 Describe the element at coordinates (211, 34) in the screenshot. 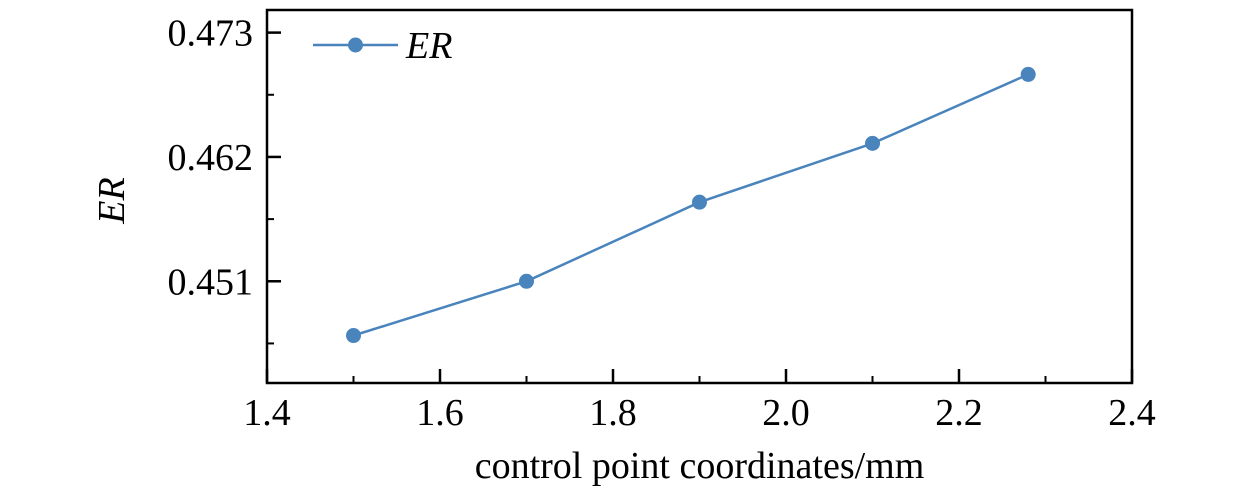

I see `y-tick-label: 0.473` at that location.